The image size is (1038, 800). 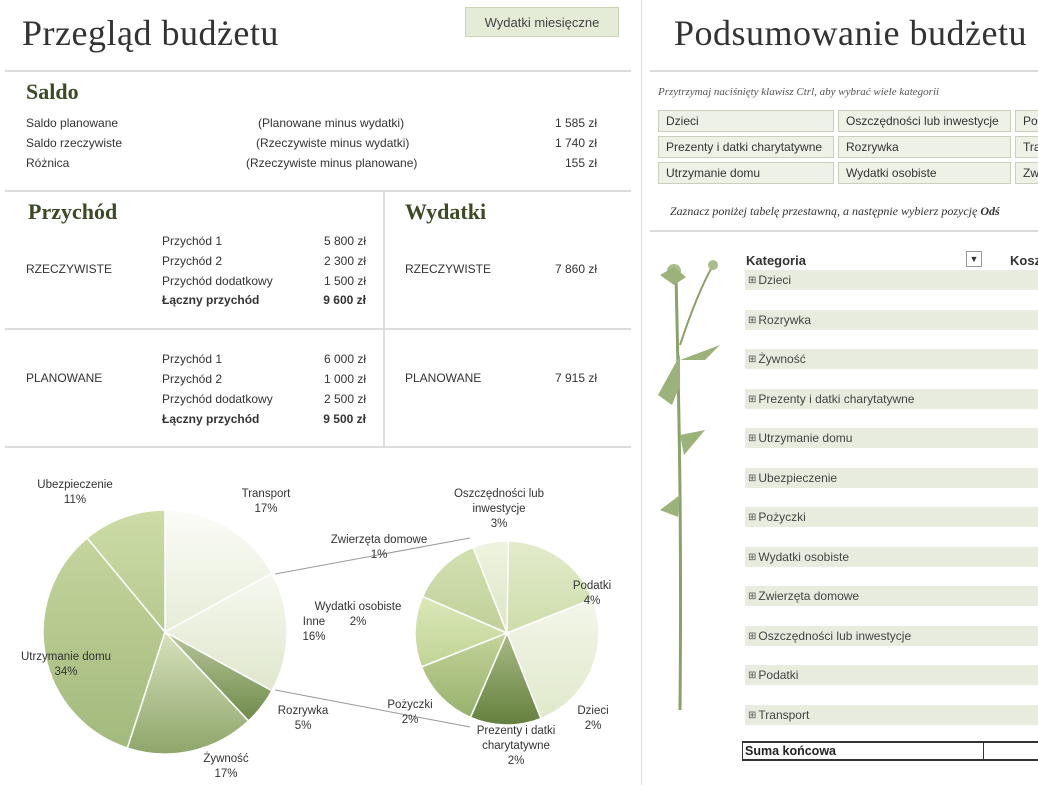 What do you see at coordinates (69, 269) in the screenshot?
I see `income-actual-label: RZECZYWISTE` at bounding box center [69, 269].